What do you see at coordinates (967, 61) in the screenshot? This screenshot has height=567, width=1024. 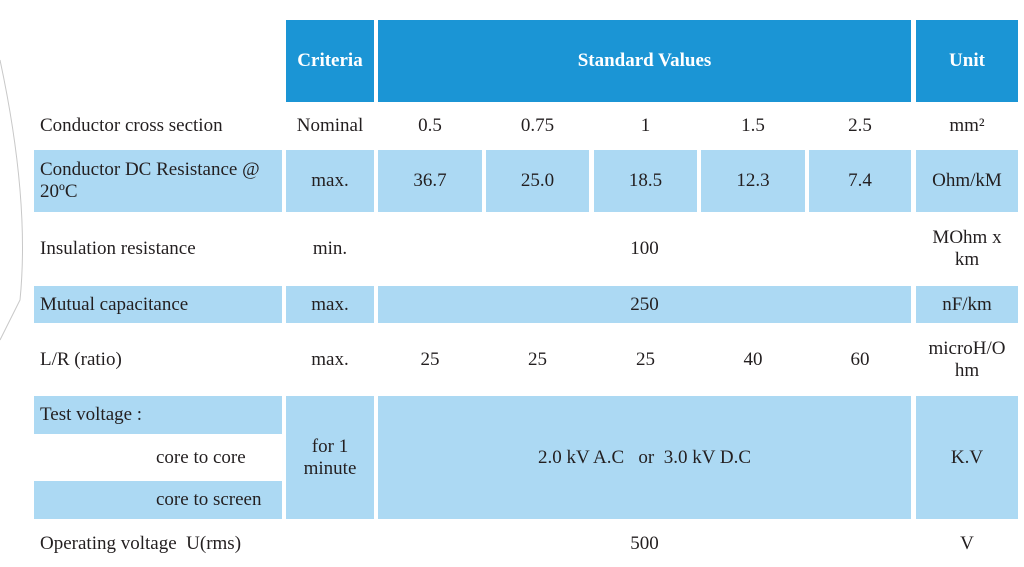 I see `header-cell: Unit` at bounding box center [967, 61].